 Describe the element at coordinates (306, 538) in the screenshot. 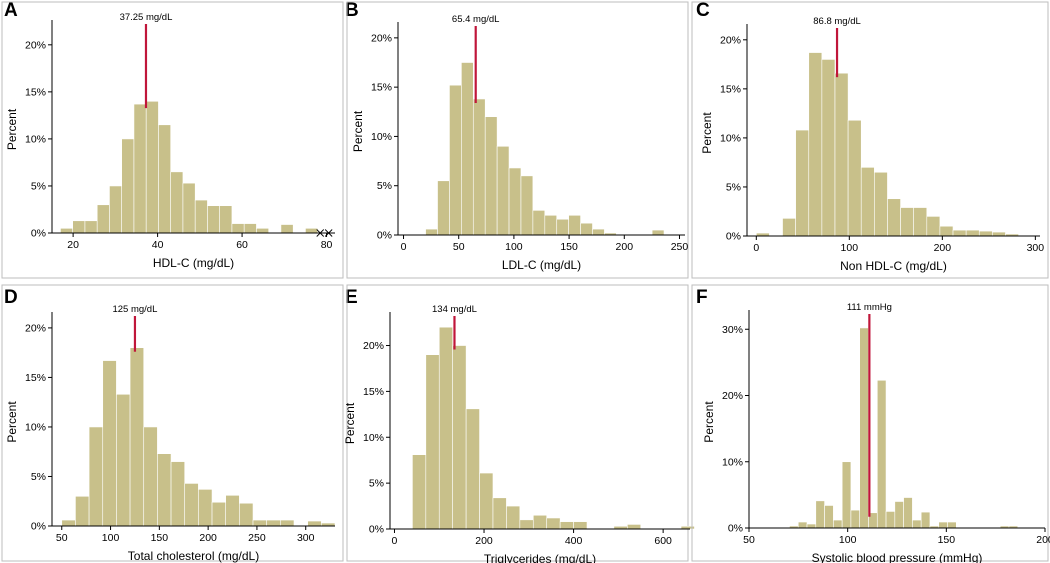

I see `x-tick-label: 300` at that location.